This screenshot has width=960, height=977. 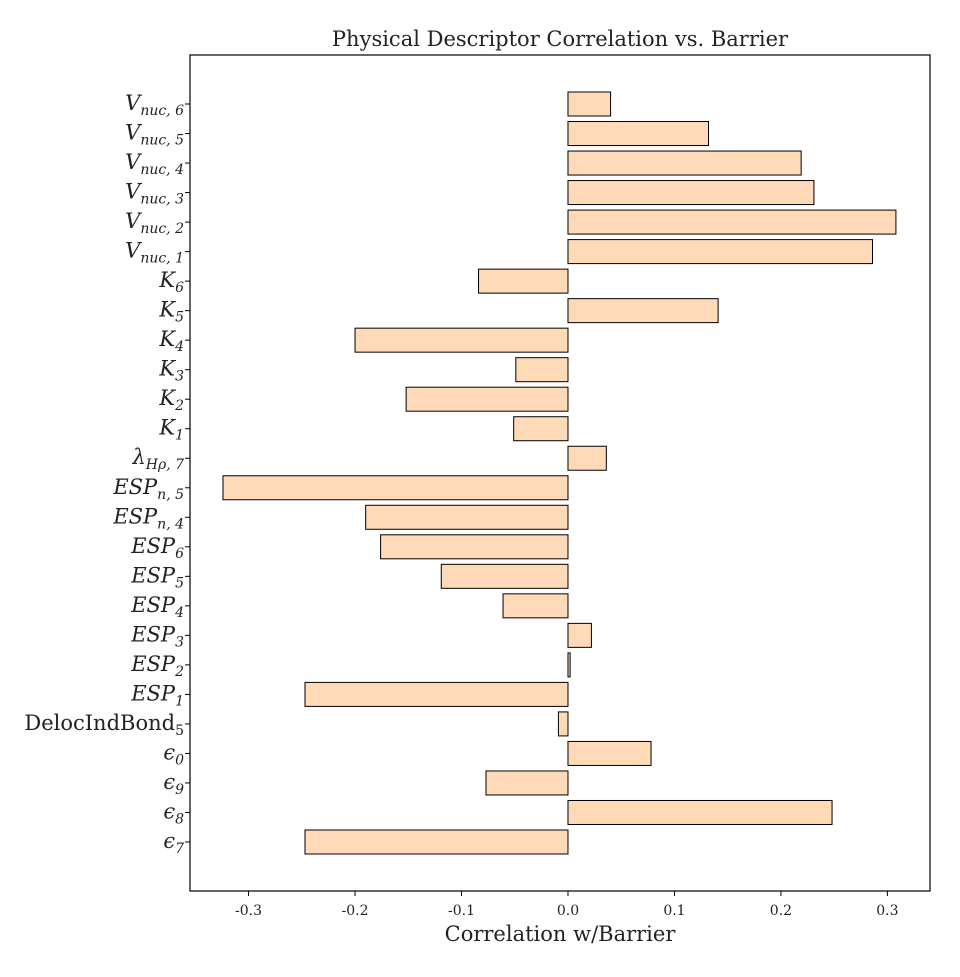 What do you see at coordinates (170, 495) in the screenshot?
I see `y-category-label-subscript: n, 5` at bounding box center [170, 495].